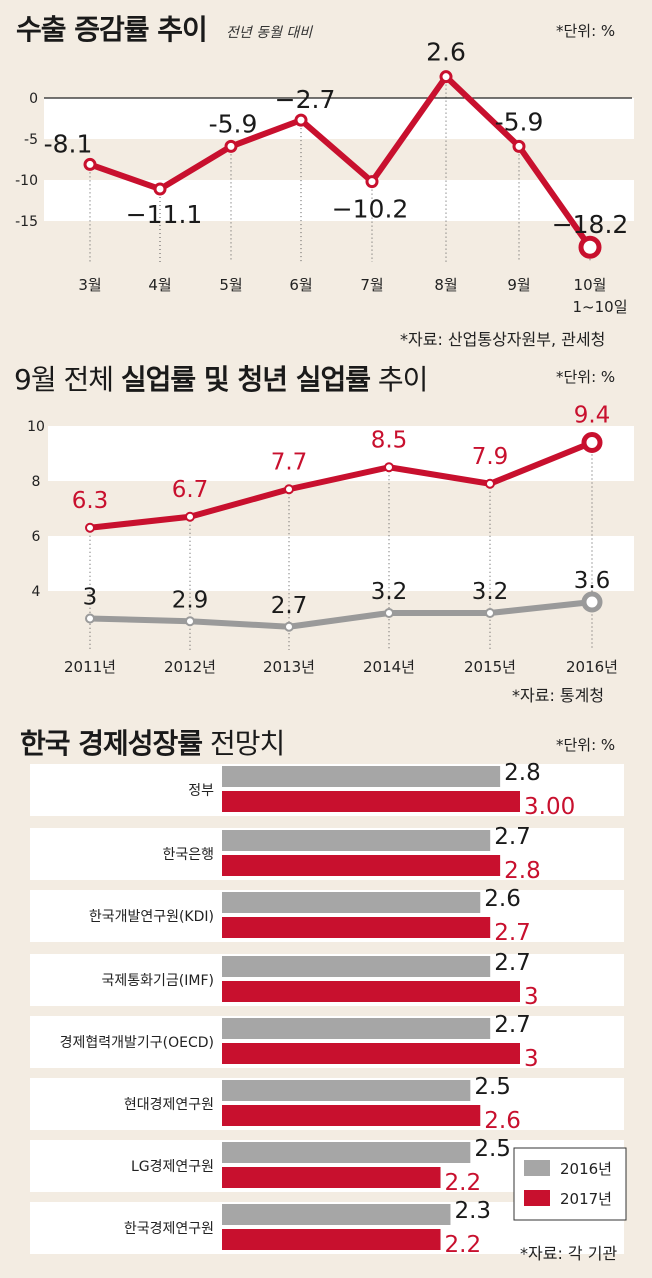 The width and height of the screenshot is (652, 1278). Describe the element at coordinates (463, 1183) in the screenshot. I see `chart3-value-label: 2.2` at that location.